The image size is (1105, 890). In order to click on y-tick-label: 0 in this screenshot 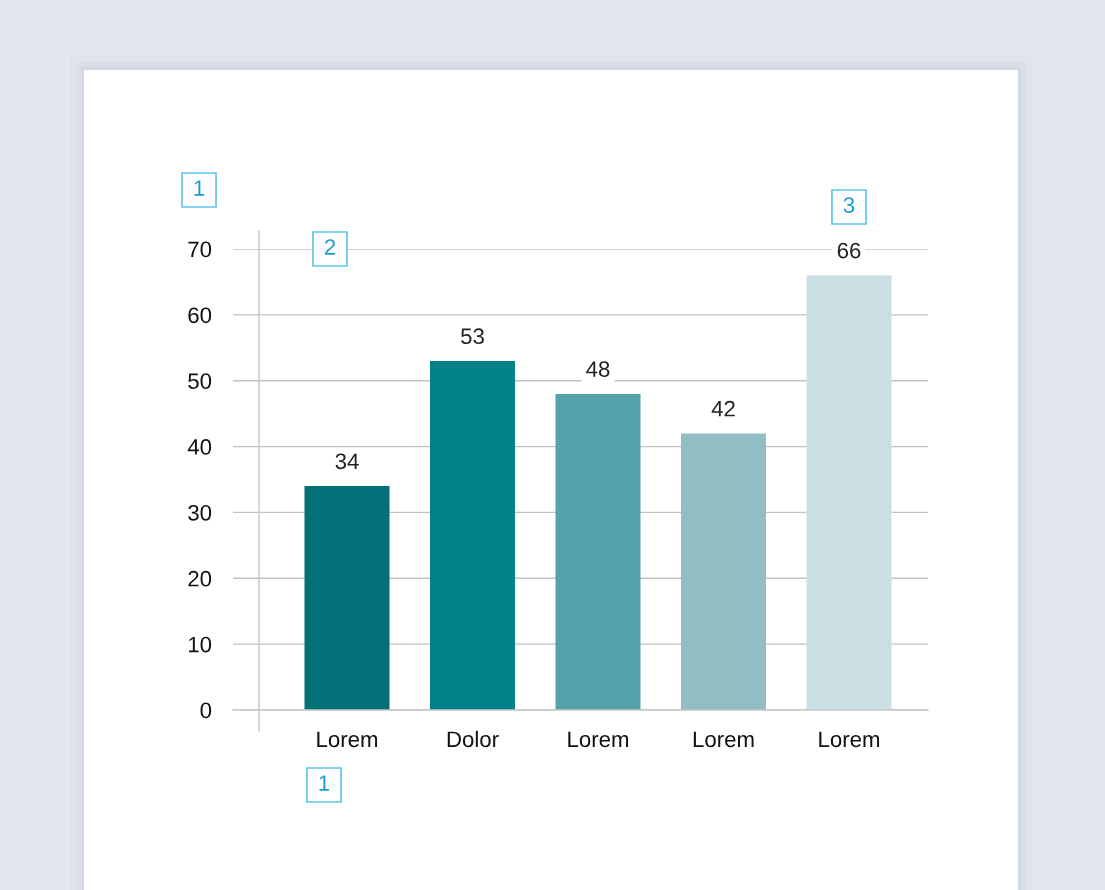, I will do `click(206, 710)`.